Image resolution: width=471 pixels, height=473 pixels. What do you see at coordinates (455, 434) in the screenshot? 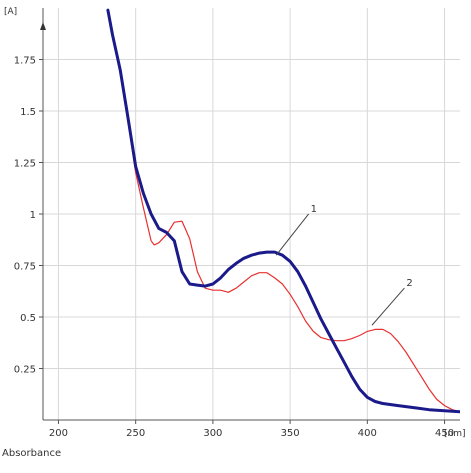
I see `x-axis-unit: [nm]` at bounding box center [455, 434].